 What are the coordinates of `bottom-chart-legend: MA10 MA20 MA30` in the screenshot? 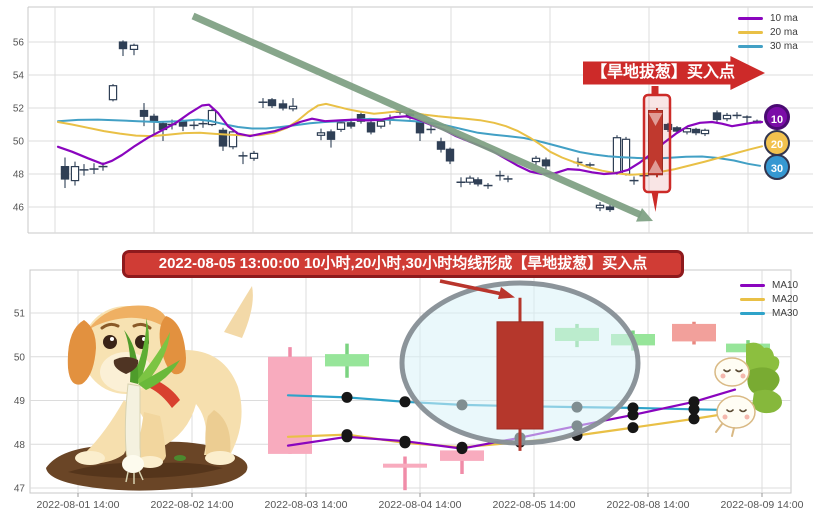 It's located at (769, 299).